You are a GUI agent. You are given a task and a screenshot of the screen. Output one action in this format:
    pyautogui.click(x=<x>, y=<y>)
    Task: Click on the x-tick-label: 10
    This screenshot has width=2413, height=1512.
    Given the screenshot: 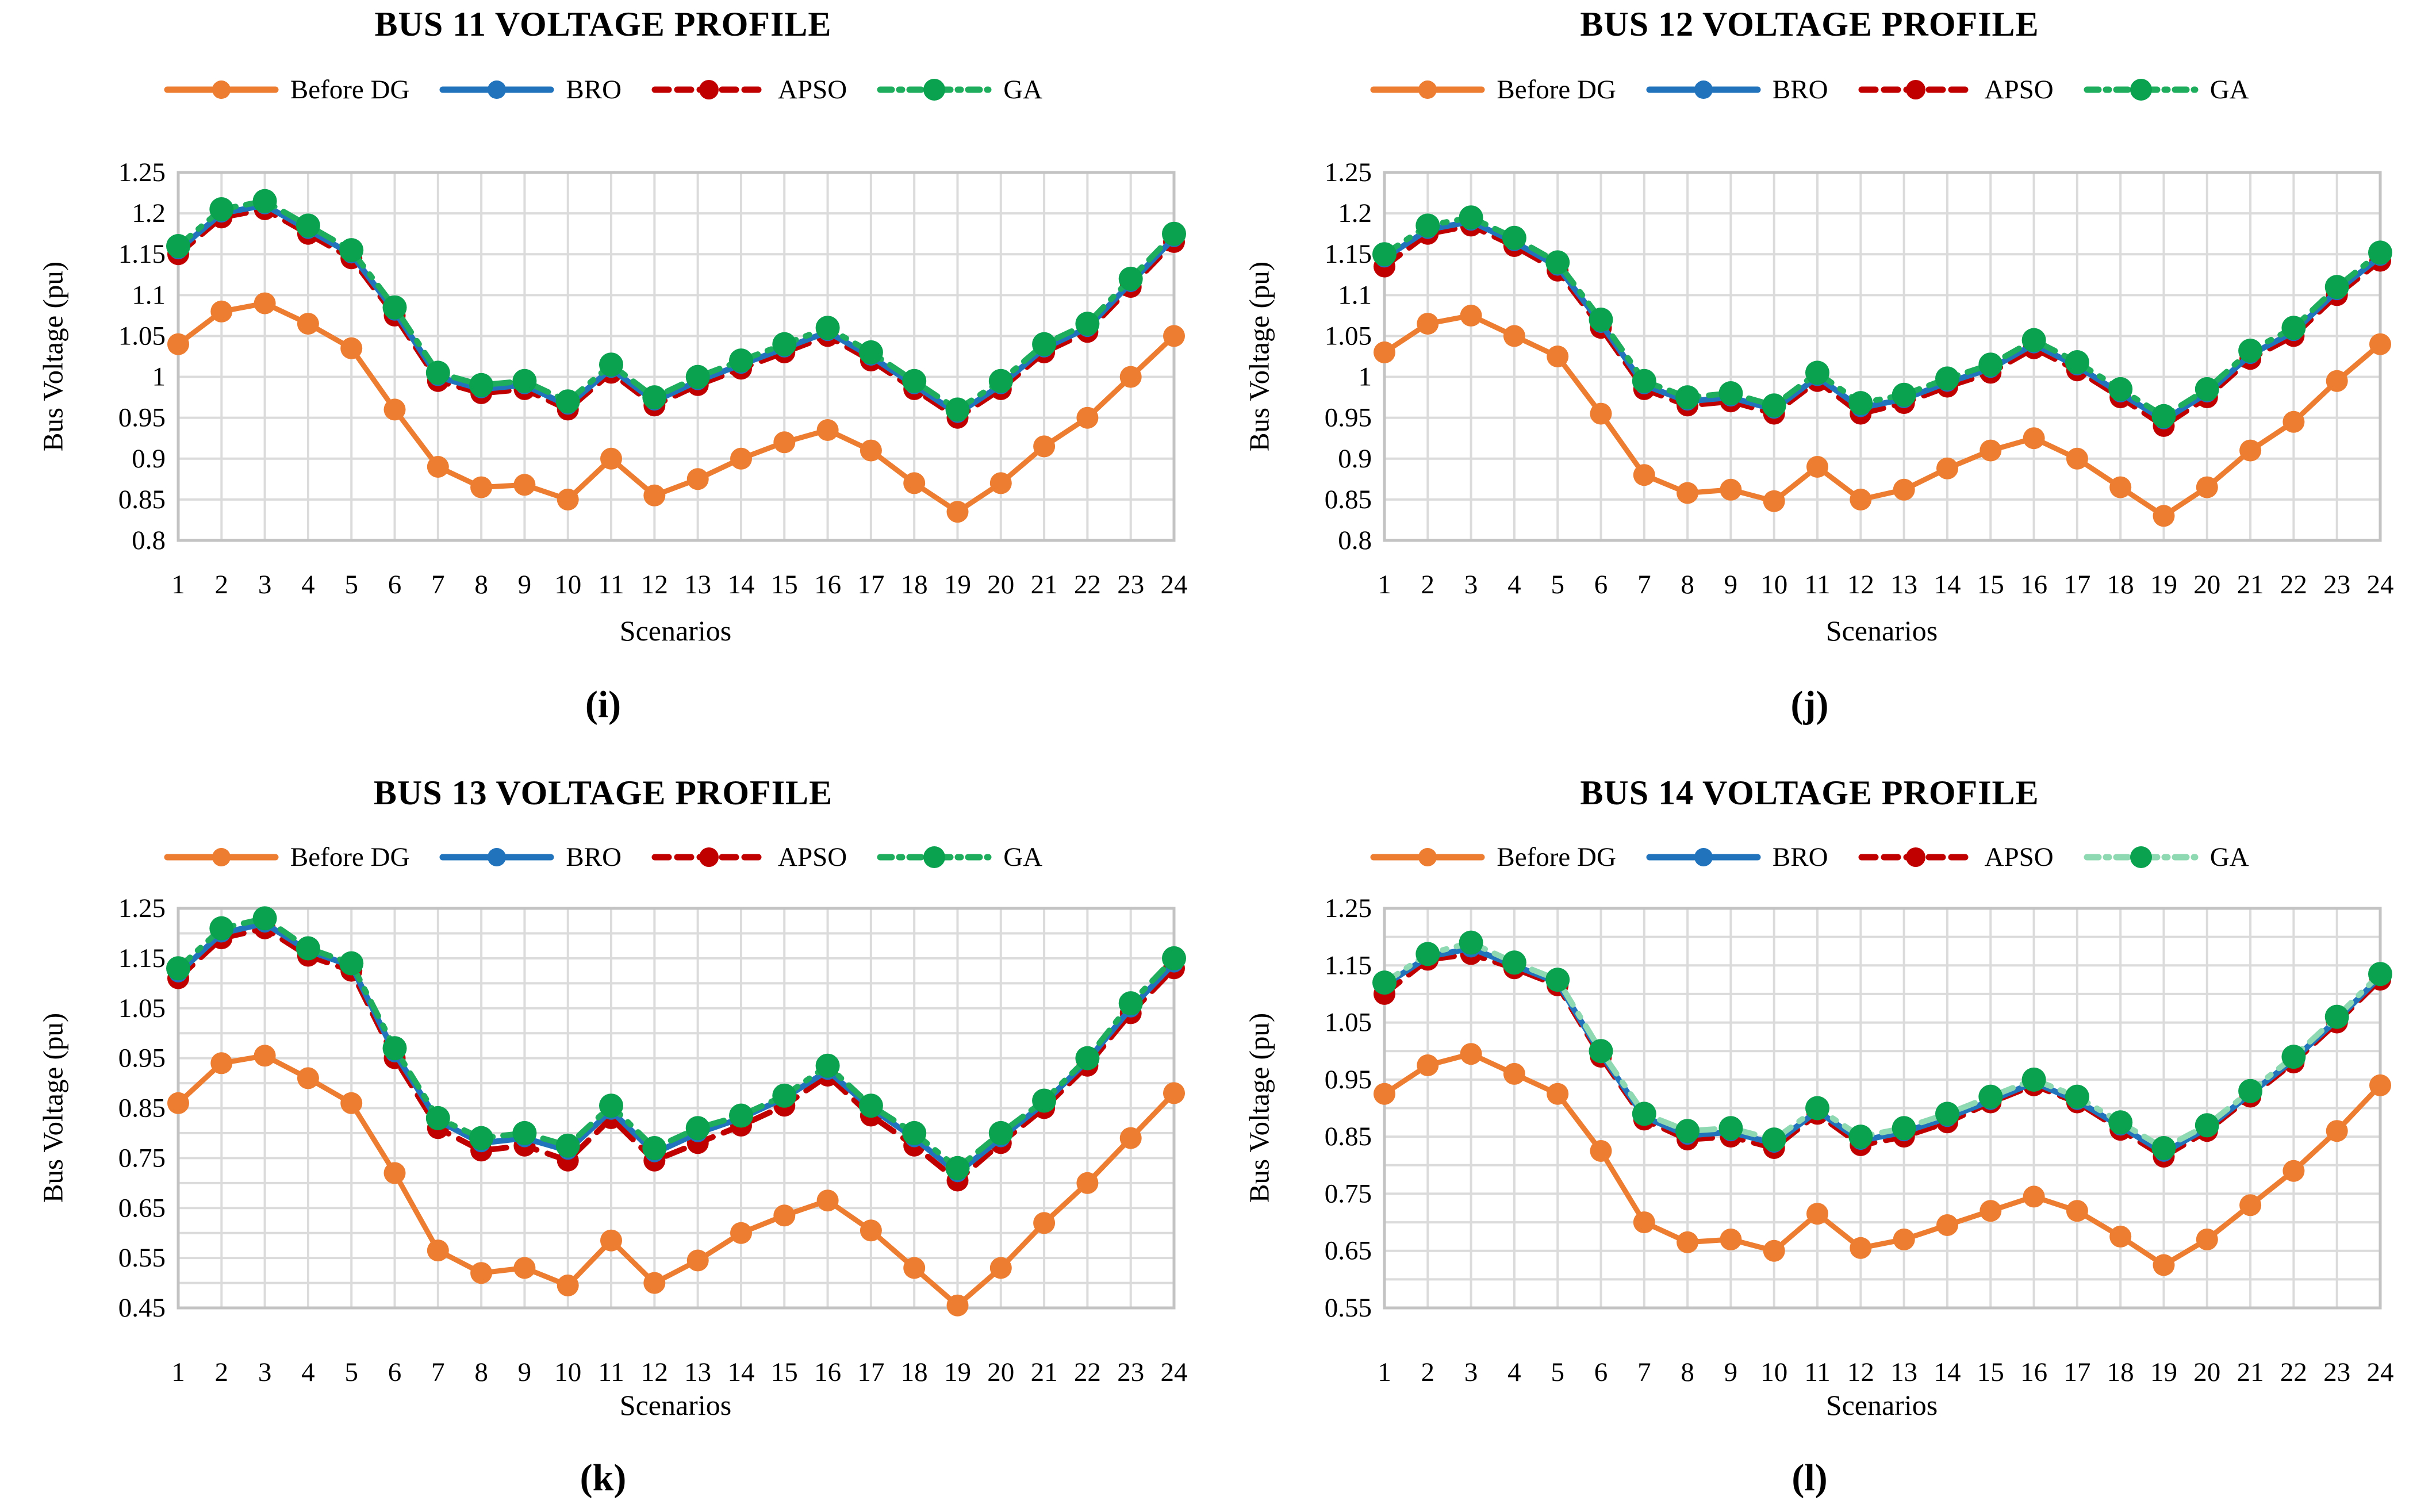 What is the action you would take?
    pyautogui.click(x=567, y=1372)
    